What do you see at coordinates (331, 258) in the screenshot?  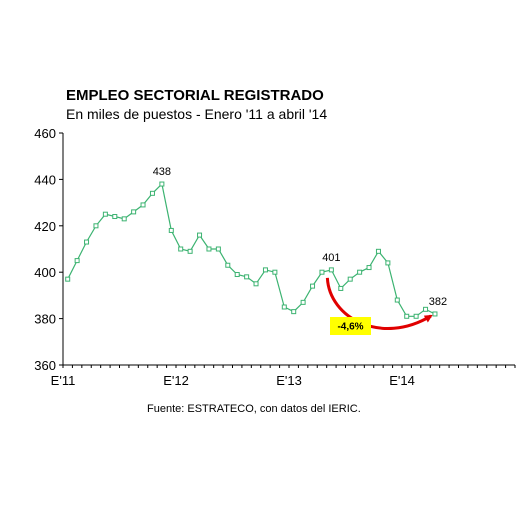 I see `data-label: 401` at bounding box center [331, 258].